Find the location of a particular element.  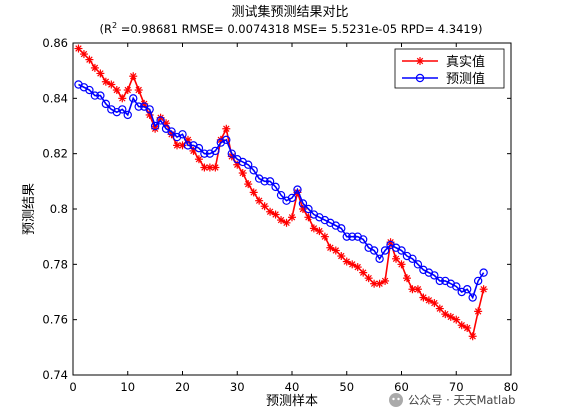

x-tick-label-6: 60 is located at coordinates (401, 387).